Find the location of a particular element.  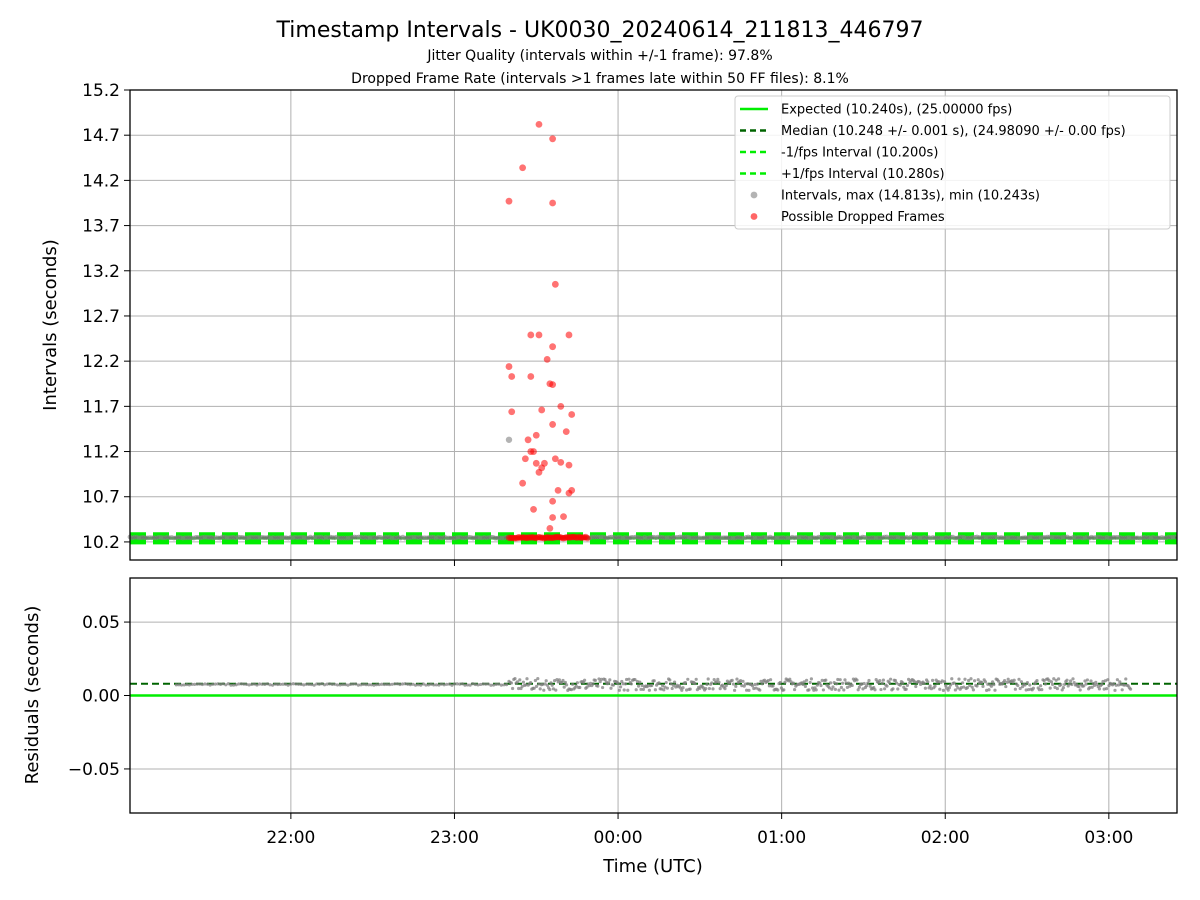

intervals-y-axis-label: Intervals (seconds) is located at coordinates (50, 325).